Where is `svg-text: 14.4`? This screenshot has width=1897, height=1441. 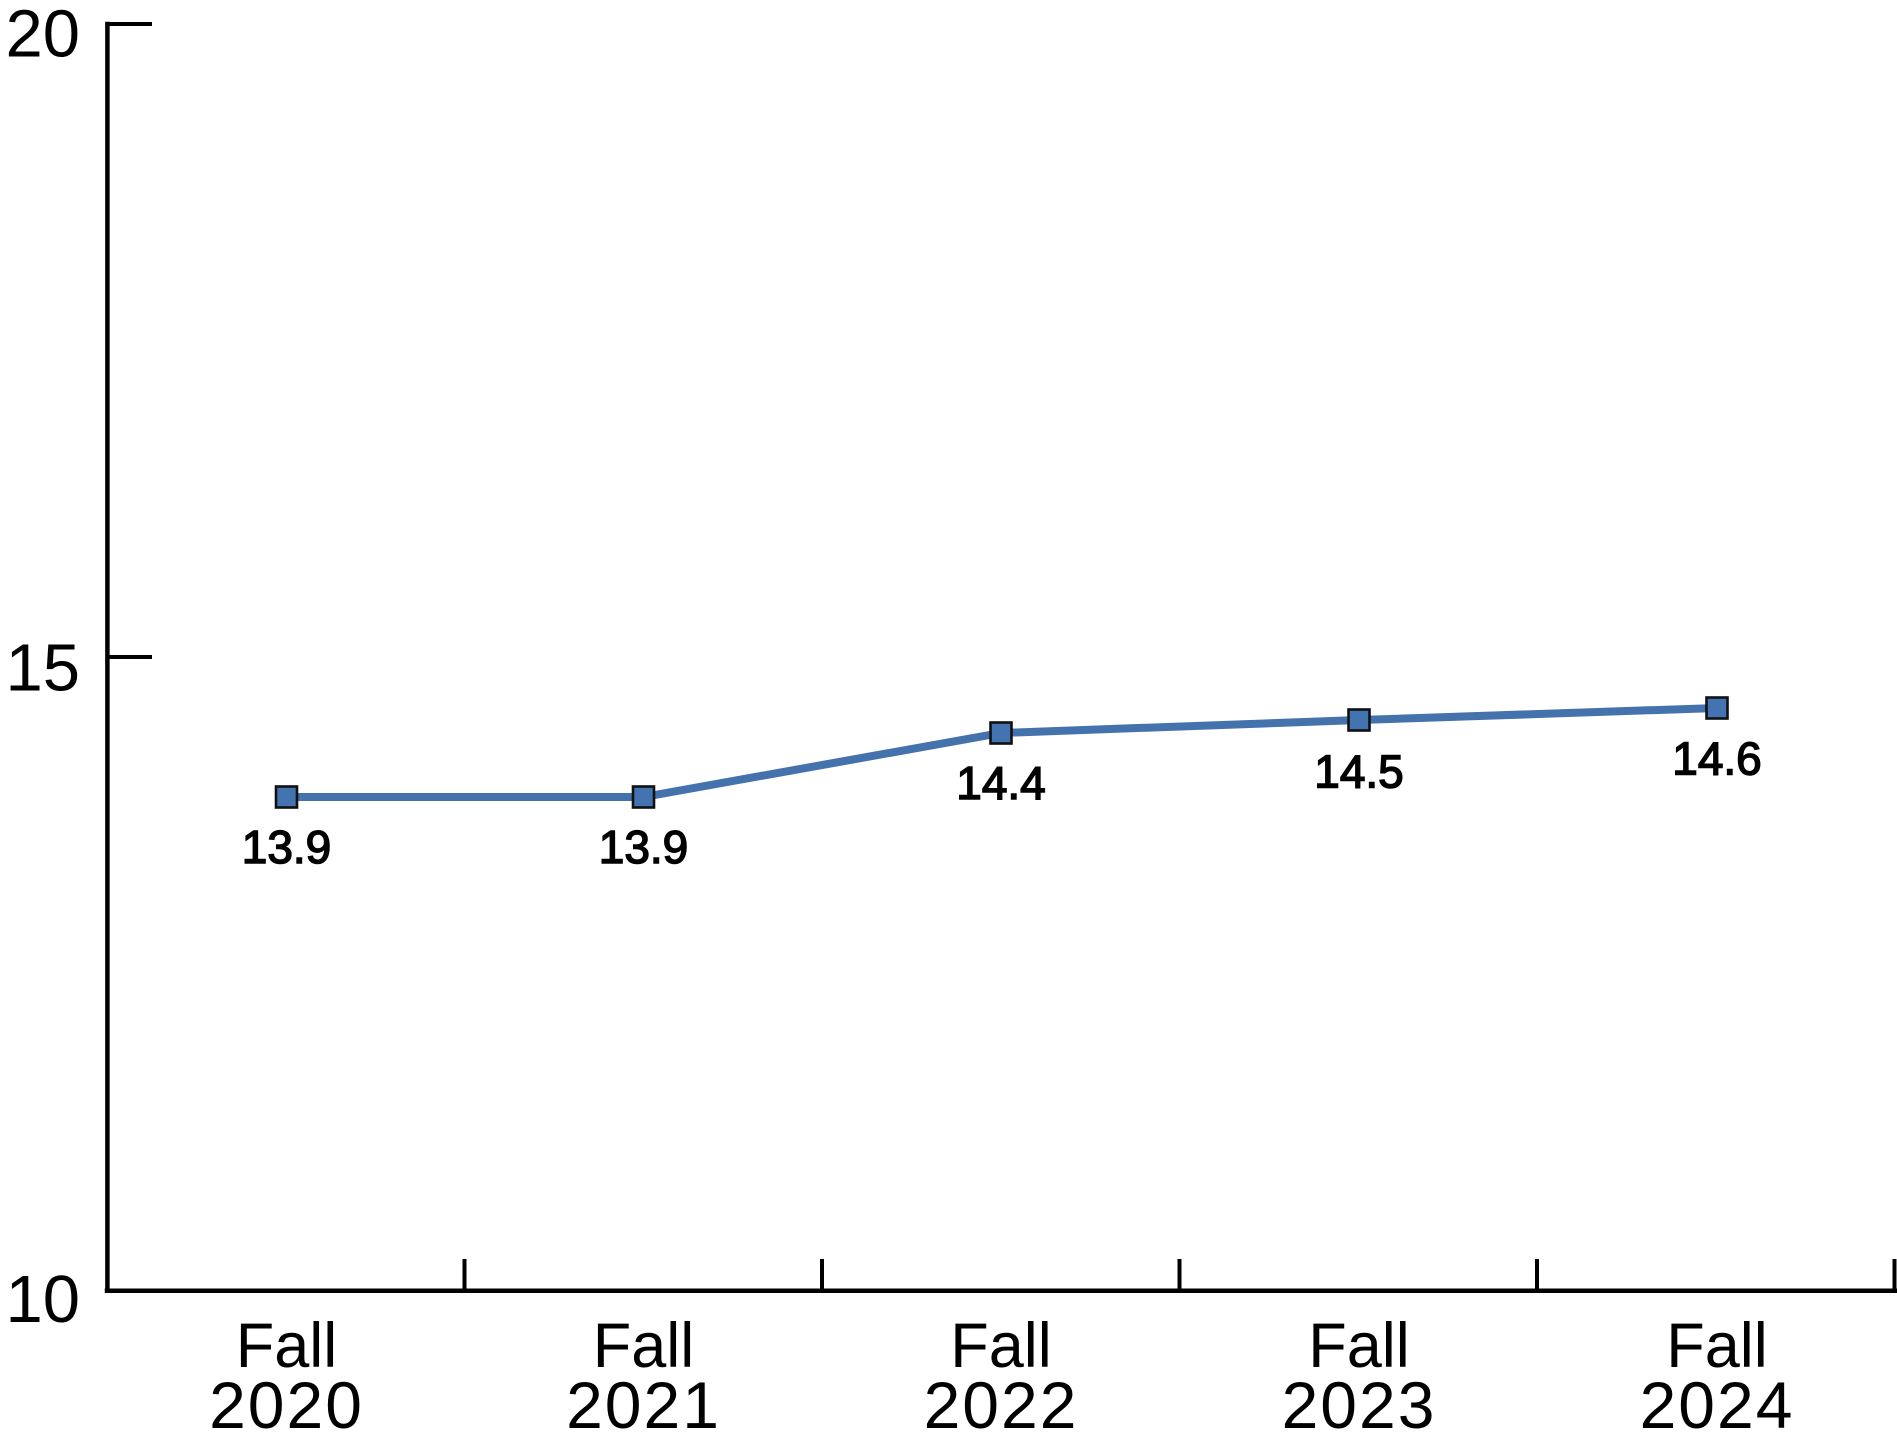
svg-text: 14.4 is located at coordinates (1001, 783).